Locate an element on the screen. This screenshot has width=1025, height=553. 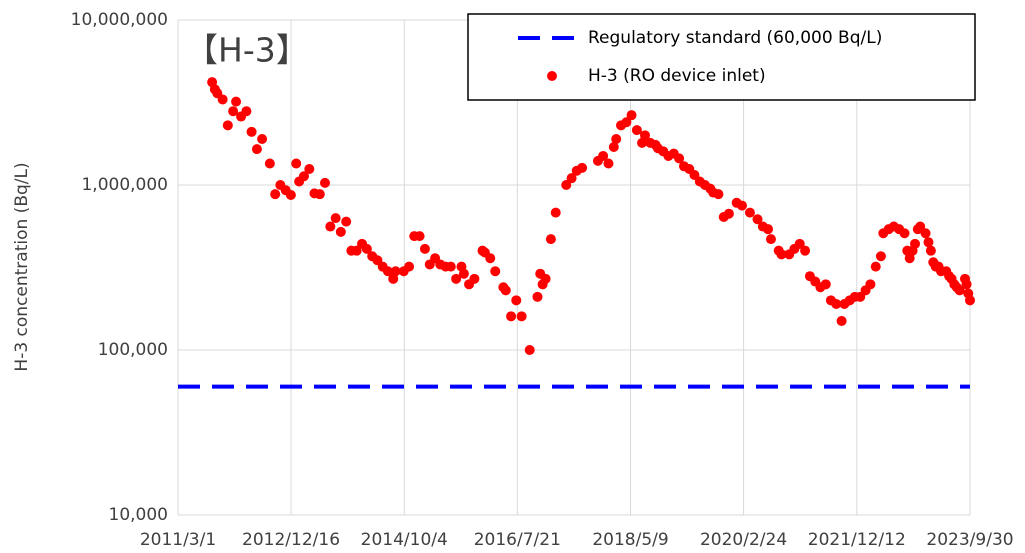
annotation: 【H-3】 is located at coordinates (247, 50).